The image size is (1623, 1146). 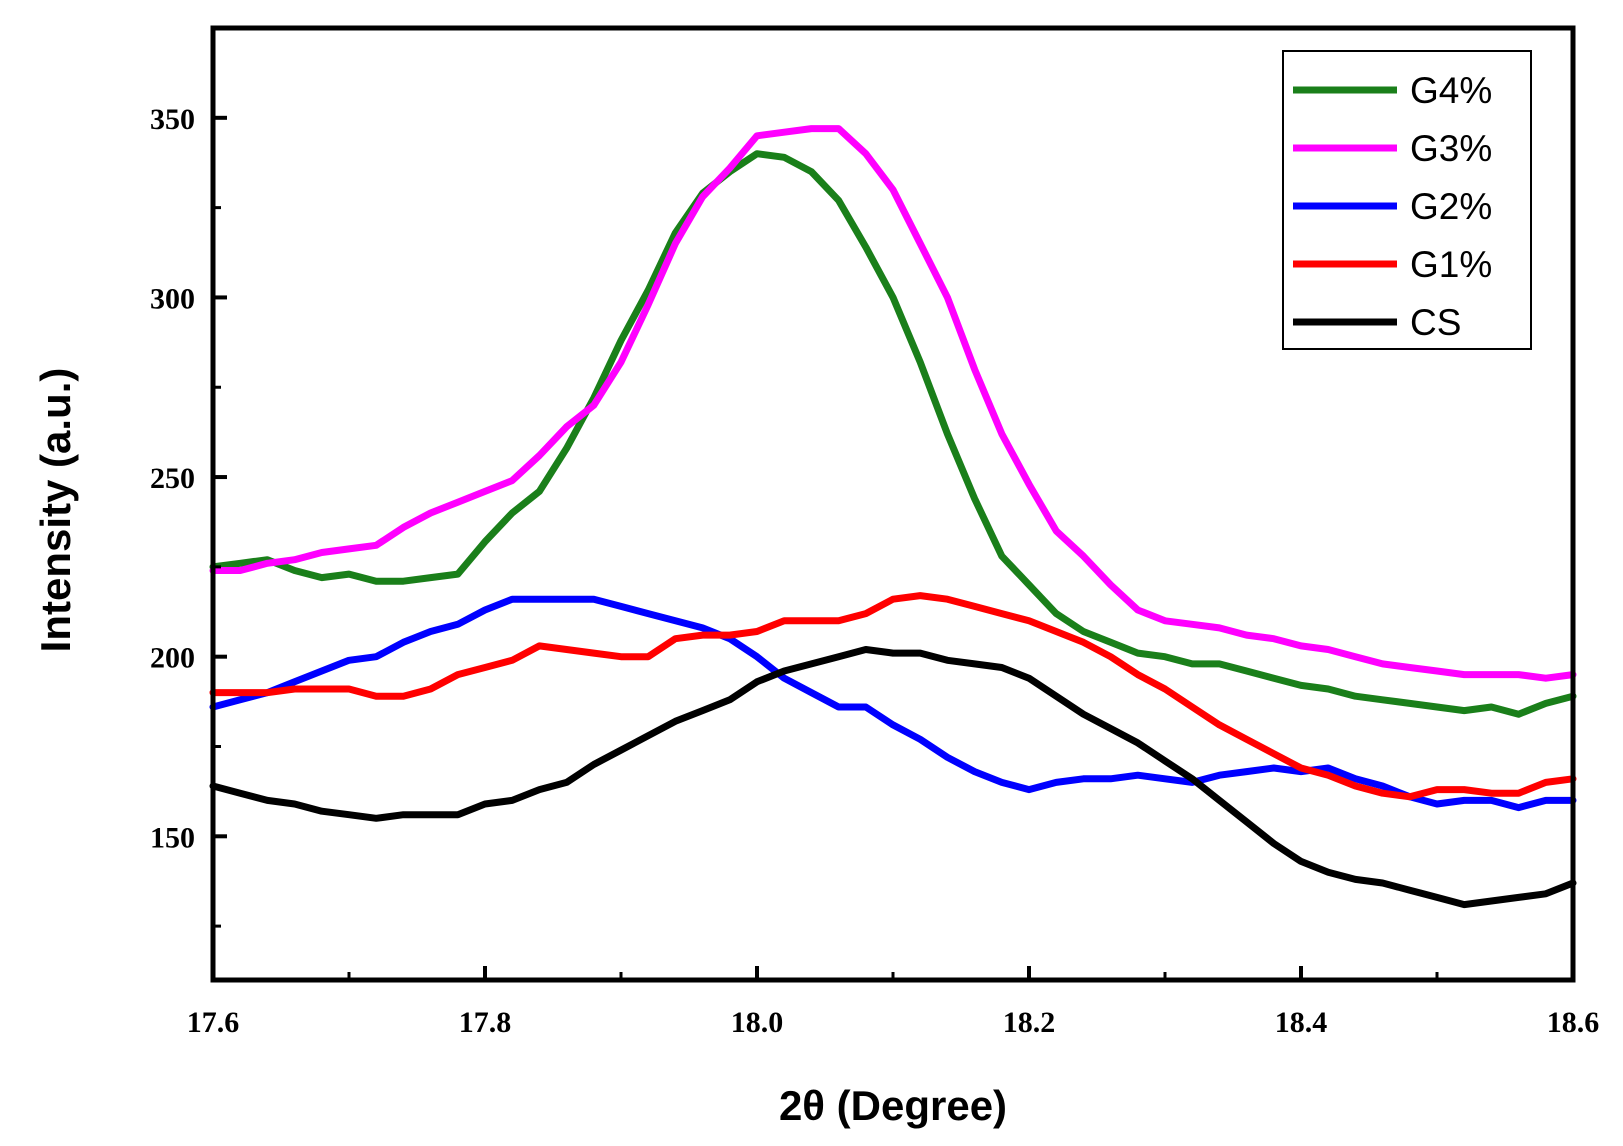 What do you see at coordinates (1573, 1022) in the screenshot?
I see `x-tick-label: 18.6` at bounding box center [1573, 1022].